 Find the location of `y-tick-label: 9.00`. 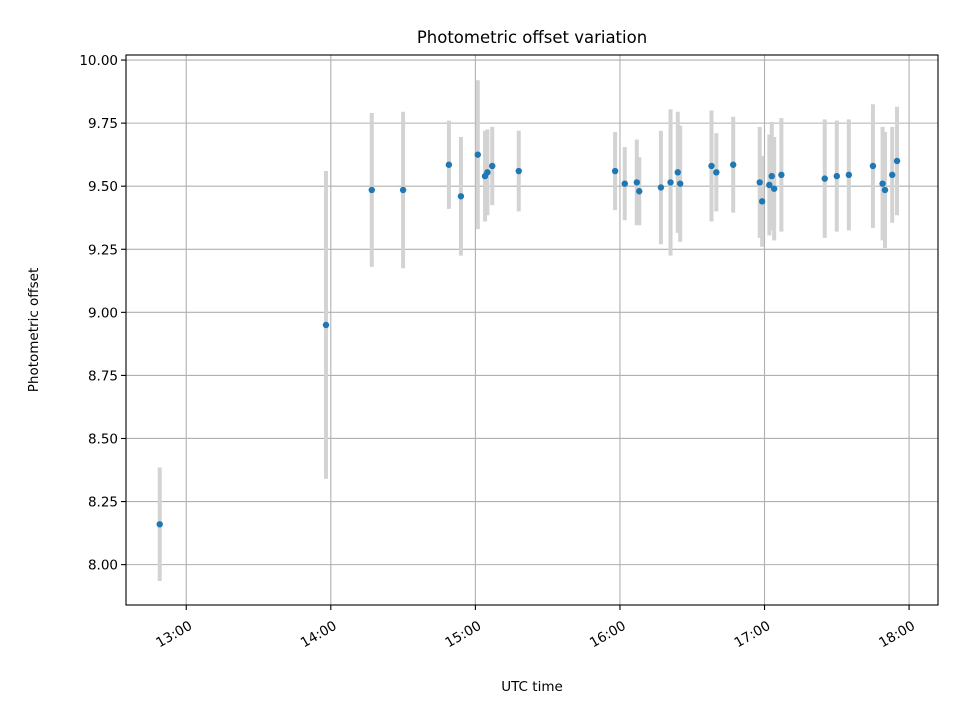

y-tick-label: 9.00 is located at coordinates (103, 313).